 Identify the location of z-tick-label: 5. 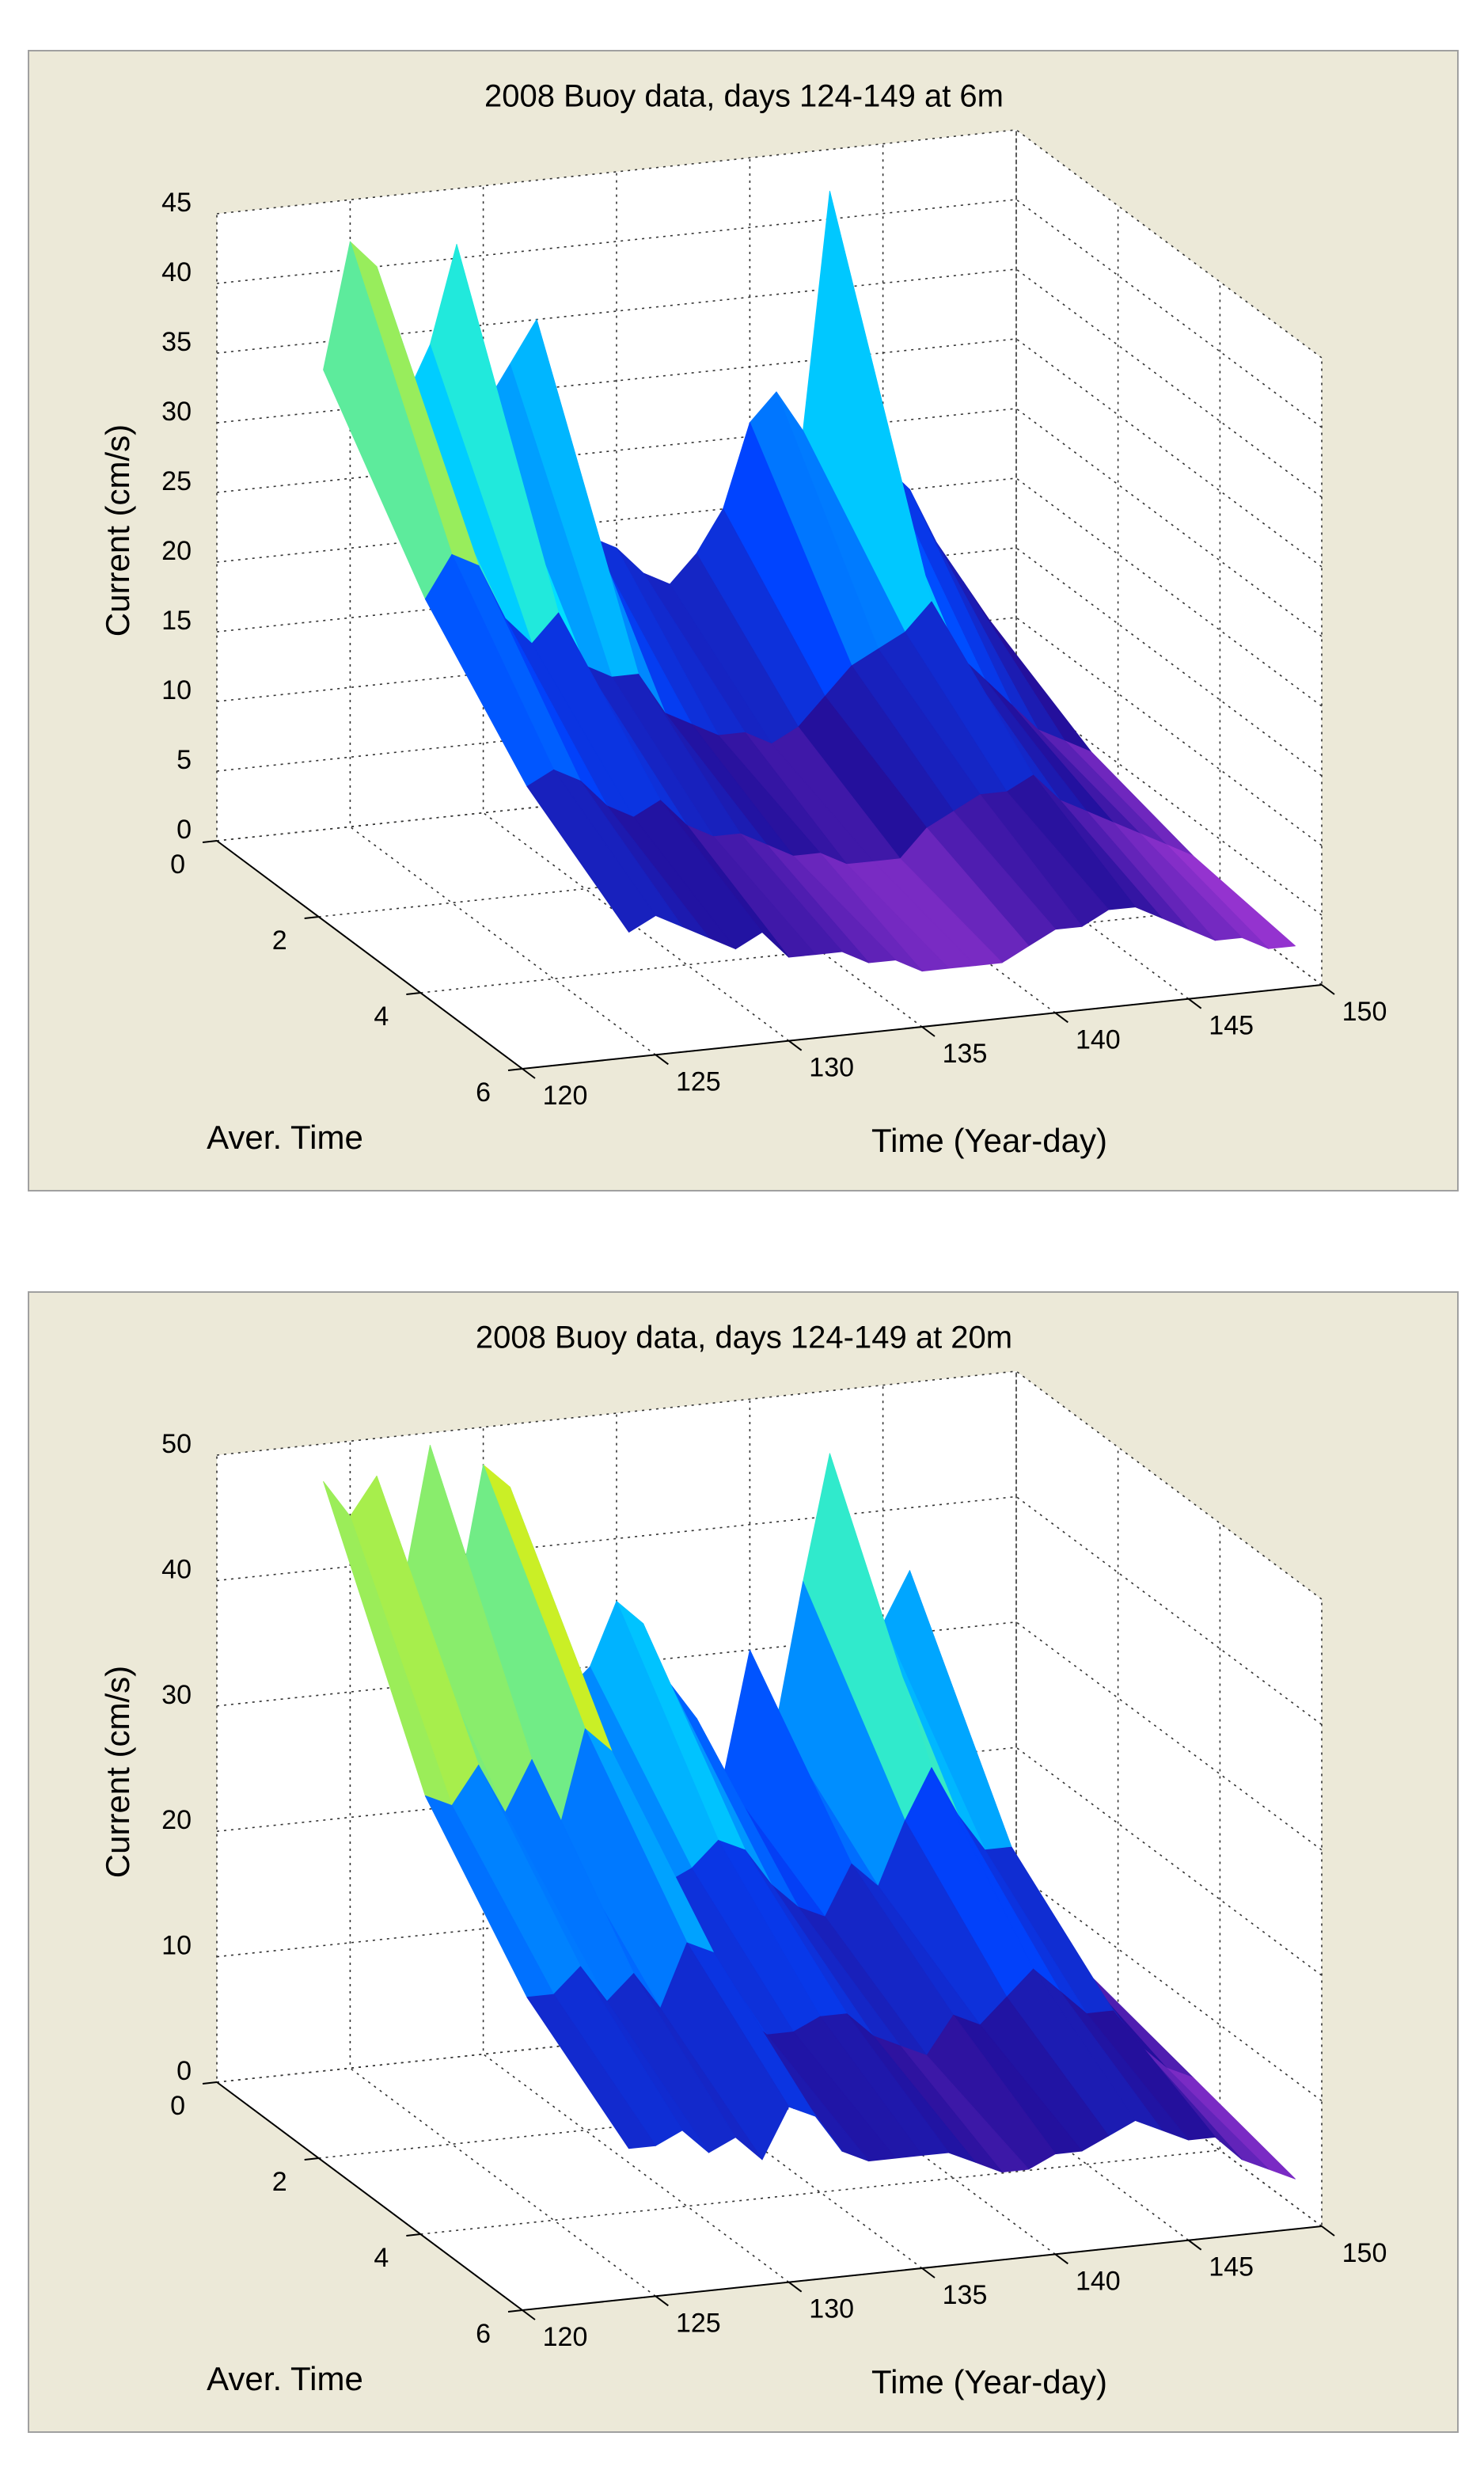
(184, 760).